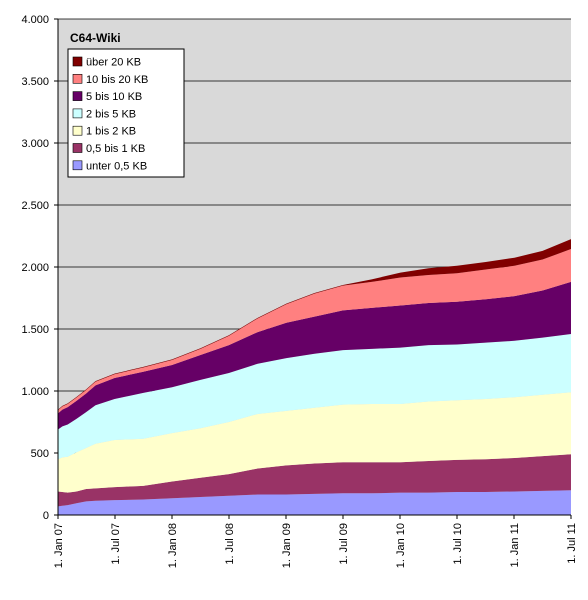  What do you see at coordinates (458, 544) in the screenshot?
I see `x-tick-label-7: 1. Jul 10` at bounding box center [458, 544].